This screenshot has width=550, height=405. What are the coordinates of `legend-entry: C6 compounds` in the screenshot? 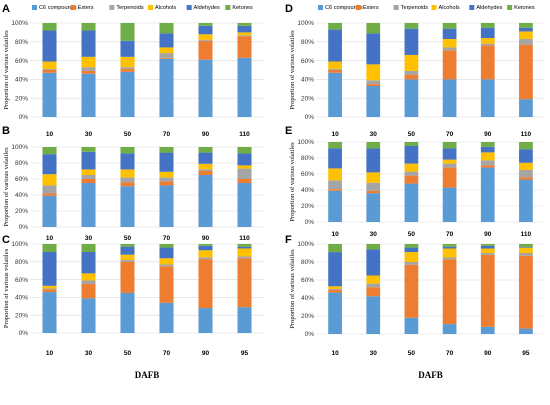 It's located at (58, 8).